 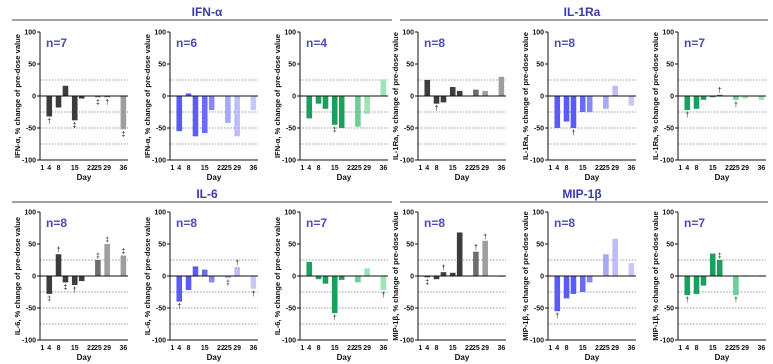 I want to click on y-axis-title: IL-6, % change of pre-dose value, so click(x=147, y=276).